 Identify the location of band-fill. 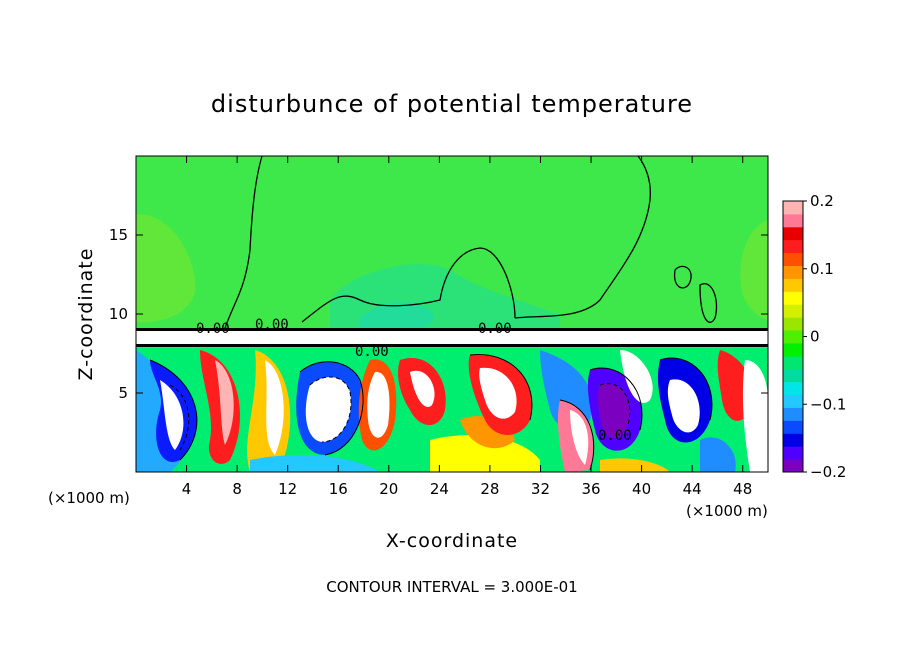
(452, 337).